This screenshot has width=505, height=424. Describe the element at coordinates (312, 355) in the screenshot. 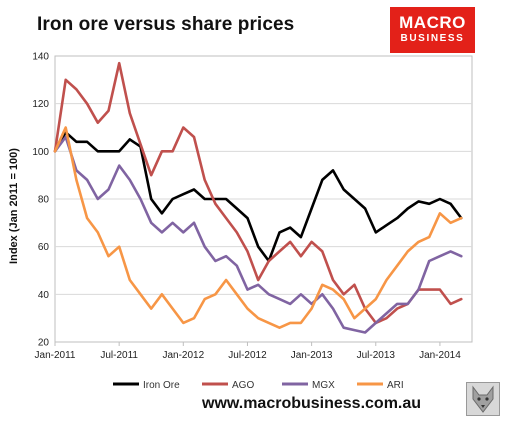

I see `x-tick-label-Jan-2013: Jan-2013` at that location.